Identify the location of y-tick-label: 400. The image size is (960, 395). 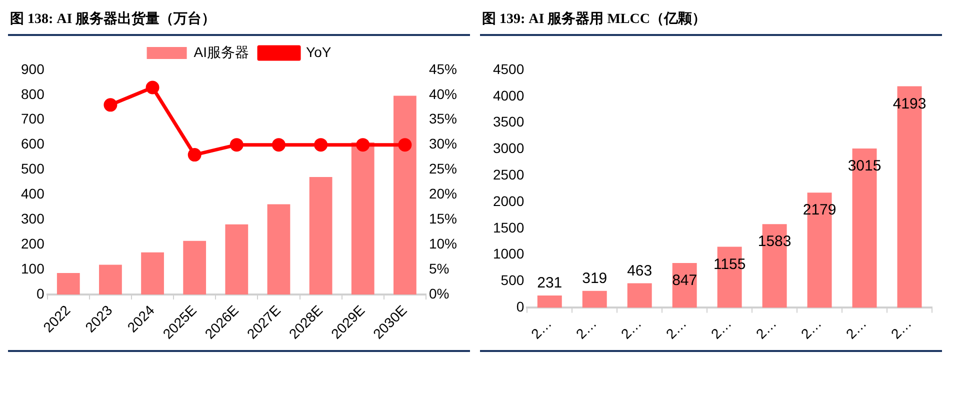
(33, 194).